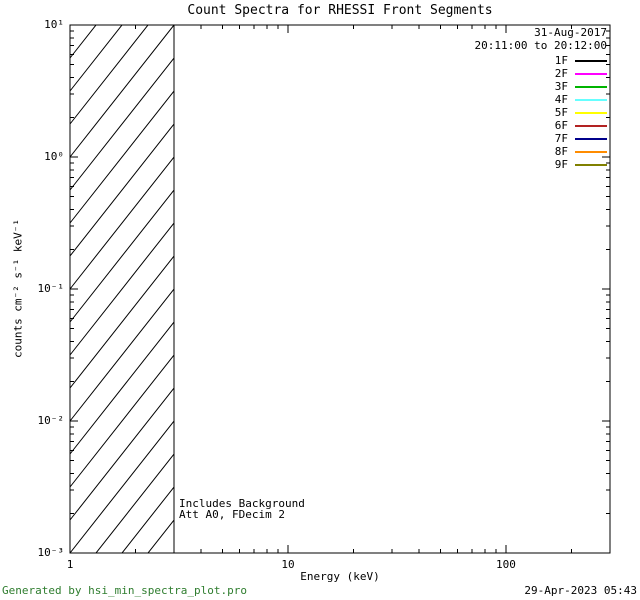 This screenshot has width=640, height=600. I want to click on legend-date: 31-Aug-2017, so click(570, 32).